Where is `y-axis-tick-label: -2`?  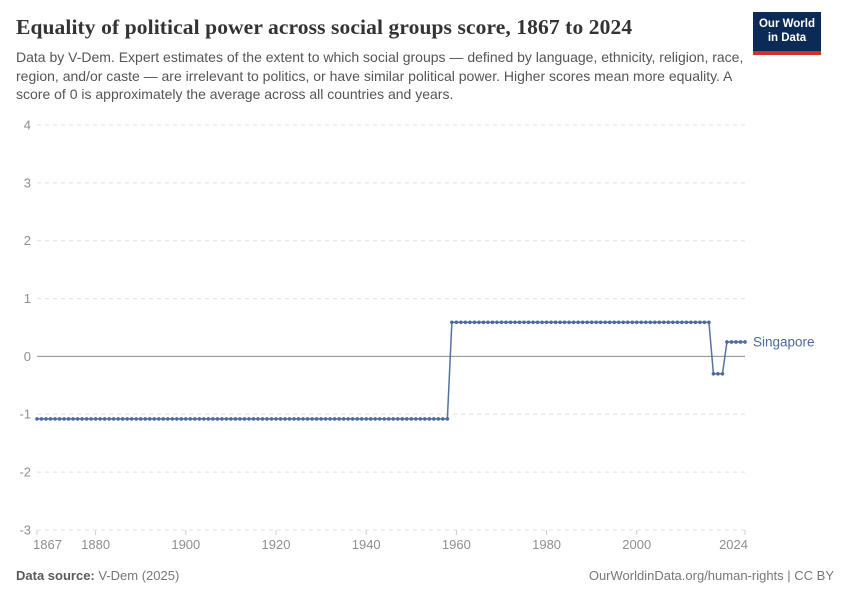
y-axis-tick-label: -2 is located at coordinates (25, 472).